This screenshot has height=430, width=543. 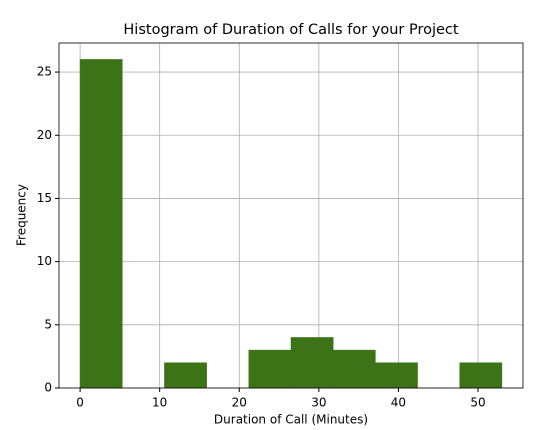 What do you see at coordinates (48, 388) in the screenshot?
I see `y-tick-label: 0` at bounding box center [48, 388].